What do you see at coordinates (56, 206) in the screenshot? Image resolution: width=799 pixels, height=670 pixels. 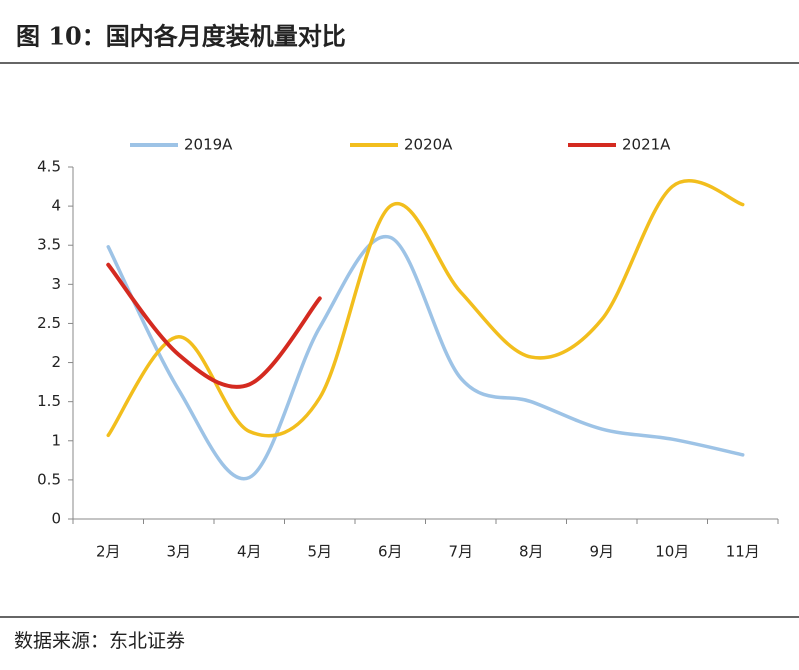 I see `y-tick-label: 4` at bounding box center [56, 206].